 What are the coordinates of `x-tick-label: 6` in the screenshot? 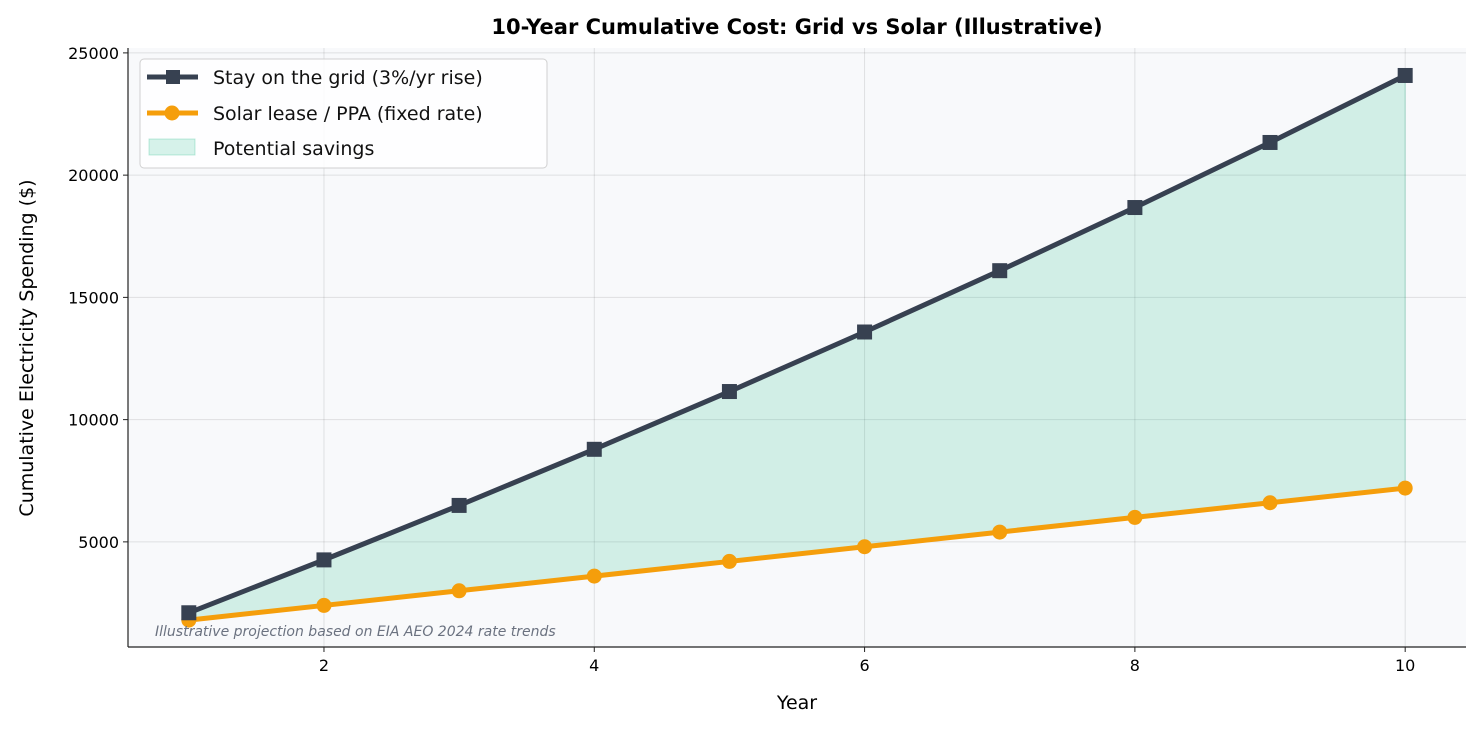 It's located at (864, 665).